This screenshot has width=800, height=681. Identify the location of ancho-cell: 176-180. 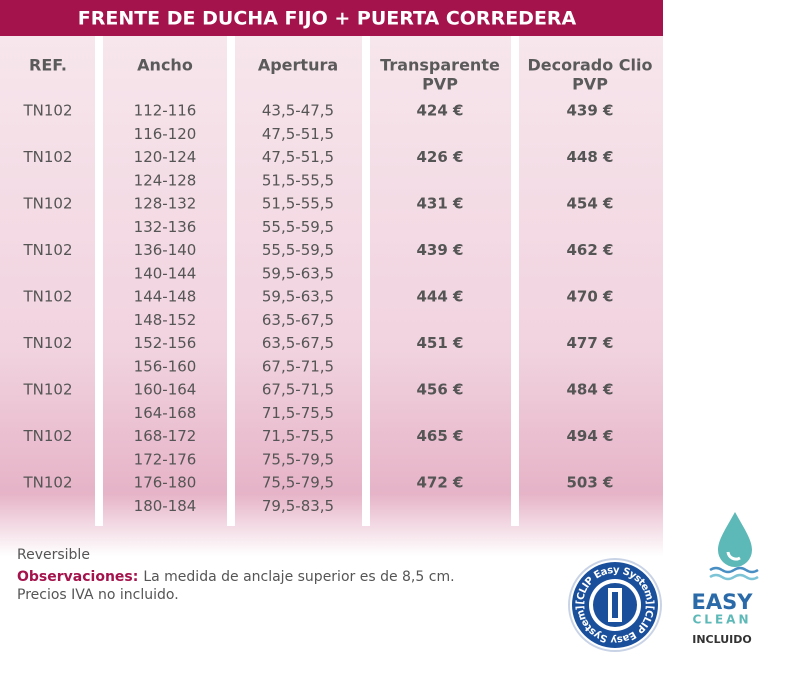
(165, 483).